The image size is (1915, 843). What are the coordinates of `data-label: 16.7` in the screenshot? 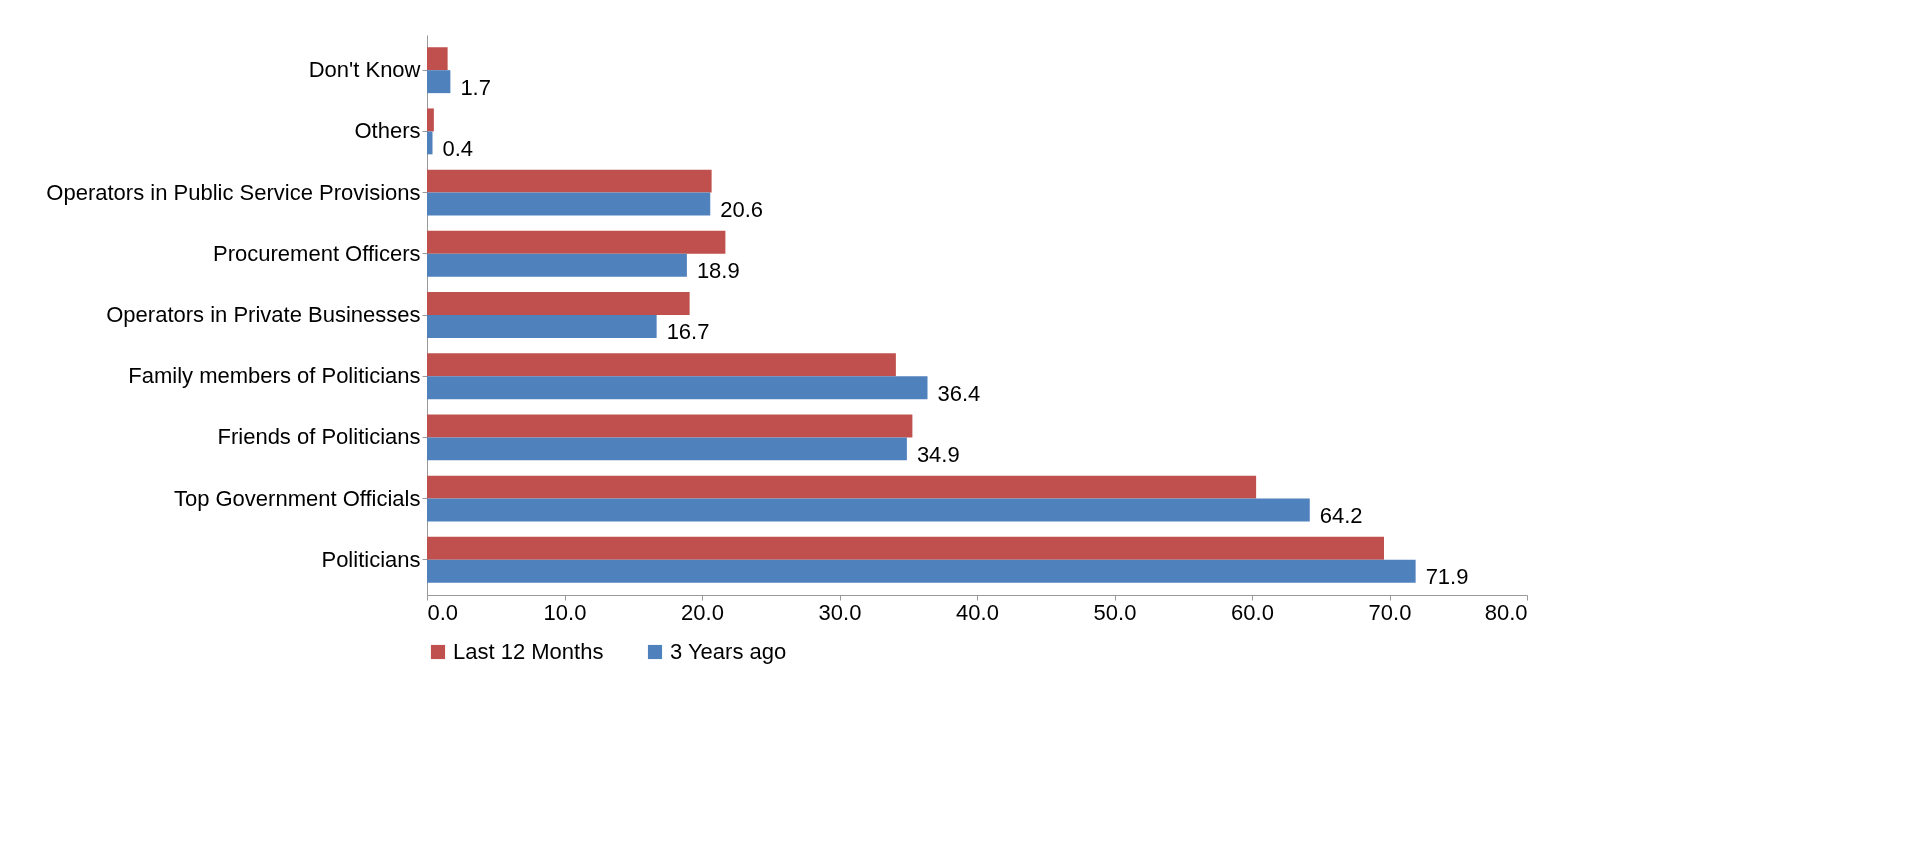 It's located at (688, 332).